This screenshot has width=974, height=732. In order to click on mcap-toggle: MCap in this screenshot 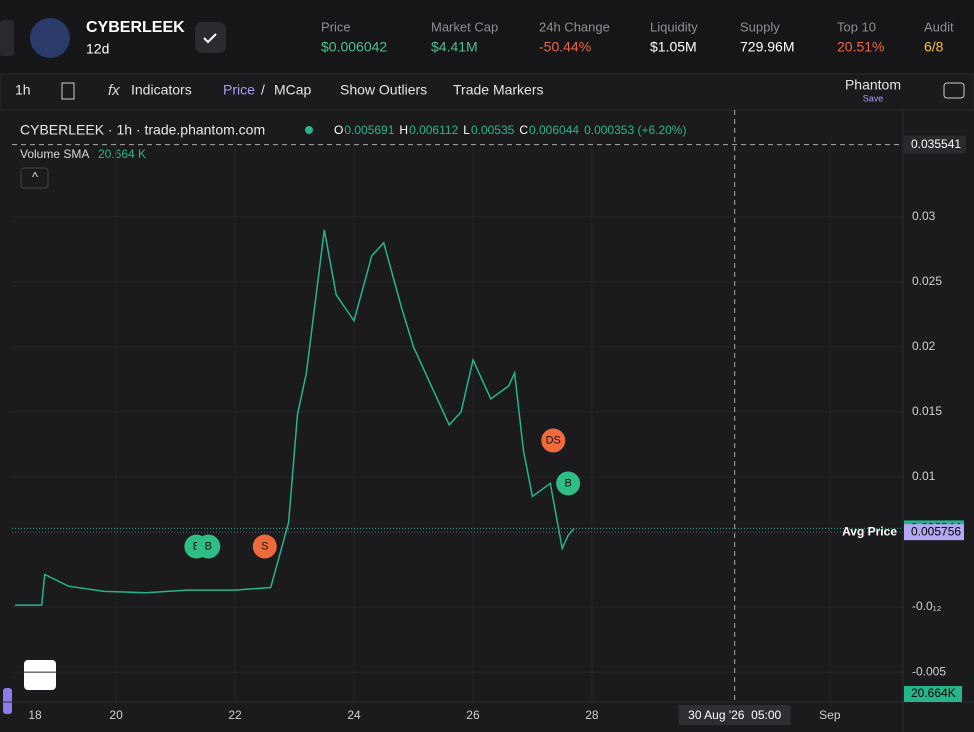, I will do `click(293, 90)`.